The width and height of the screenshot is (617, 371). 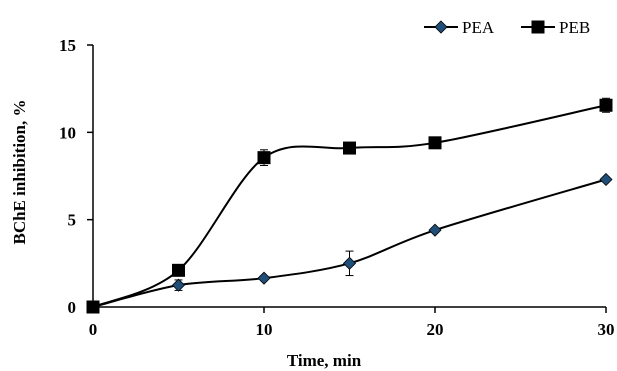 What do you see at coordinates (606, 329) in the screenshot?
I see `x-tick-label: 30` at bounding box center [606, 329].